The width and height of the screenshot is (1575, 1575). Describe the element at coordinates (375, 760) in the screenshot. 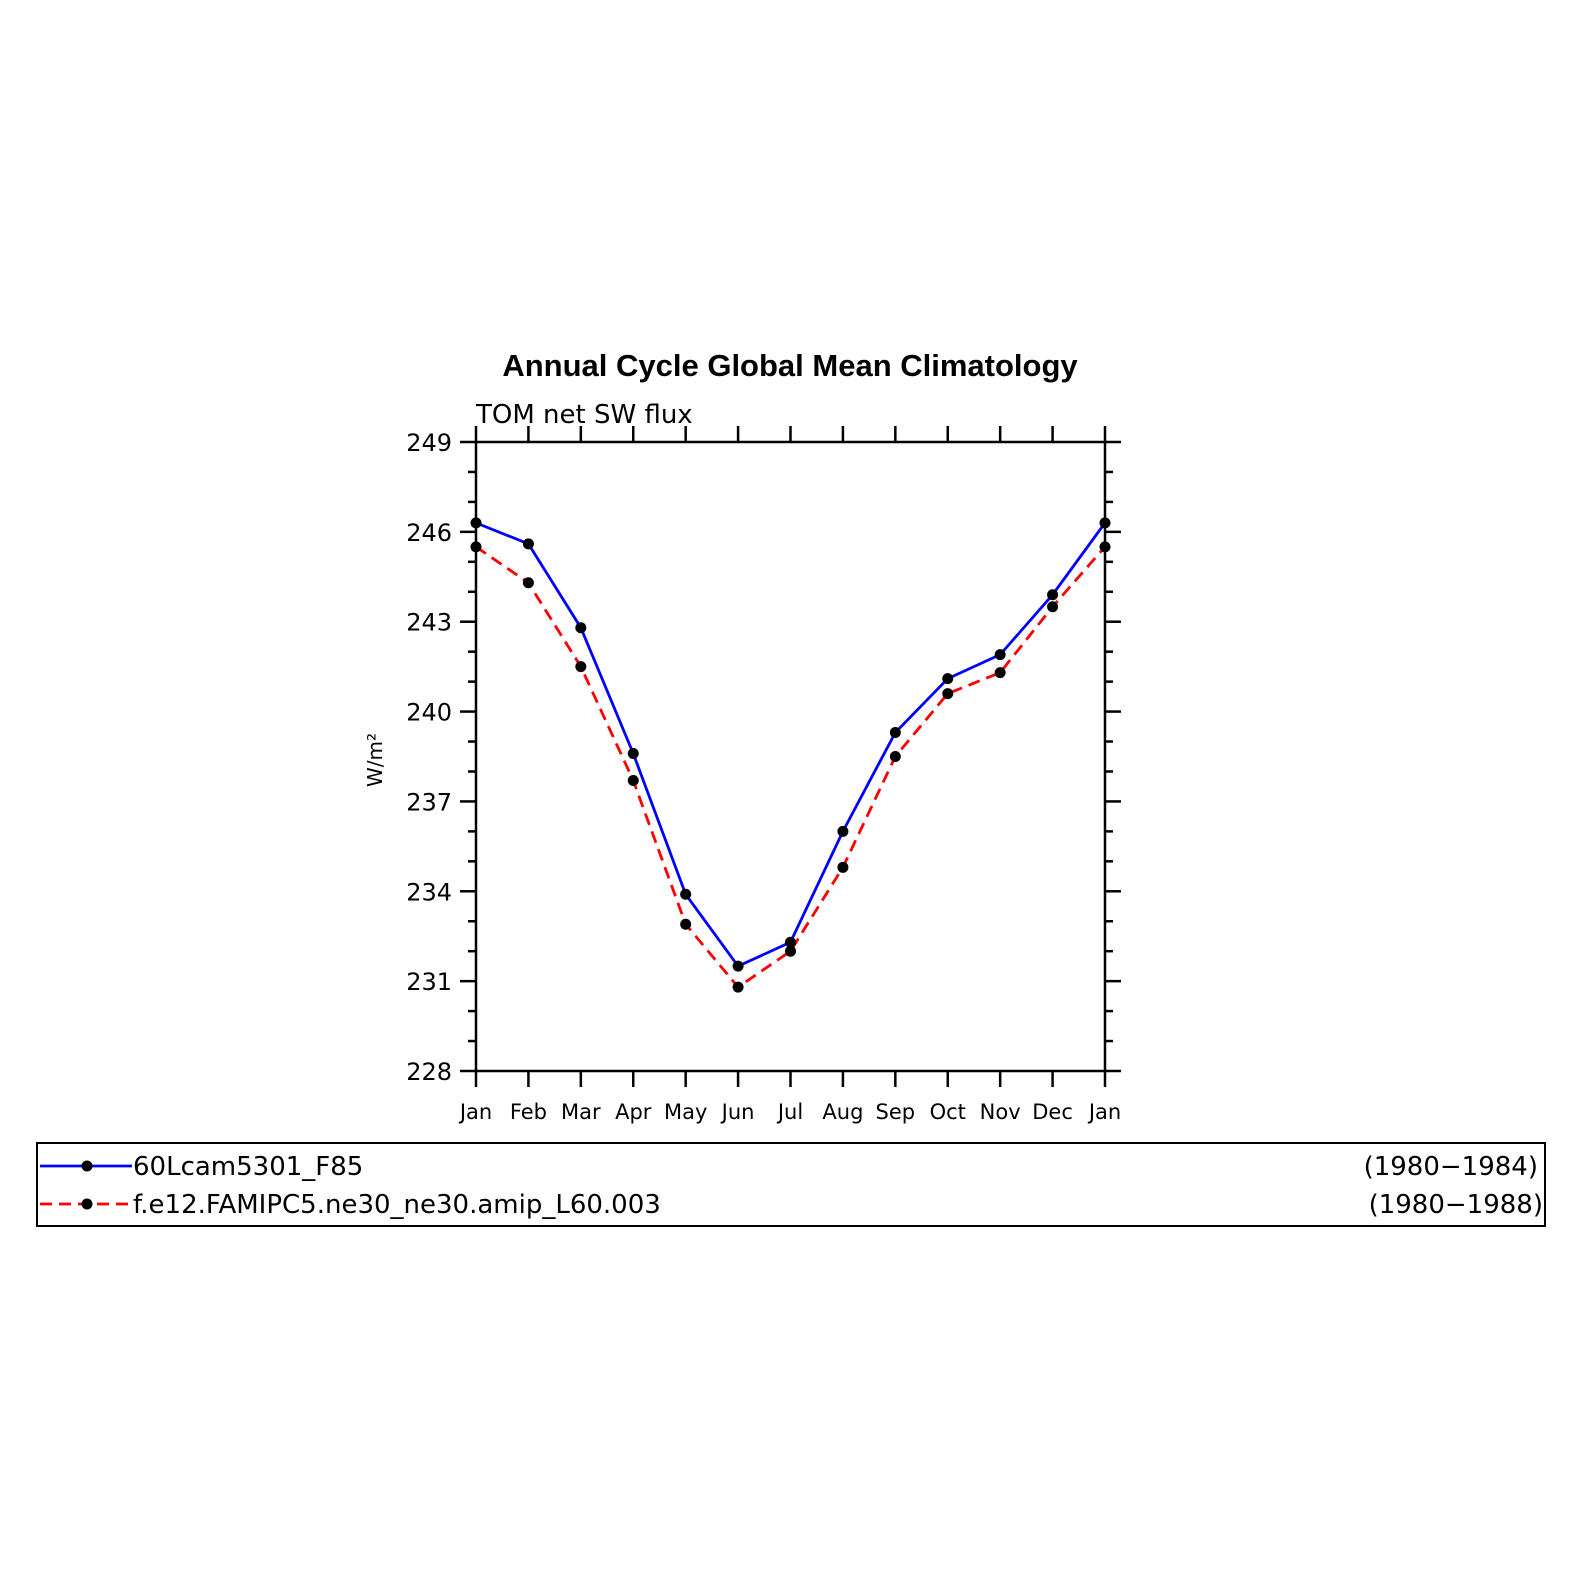

I see `y-axis-label: W/m²` at that location.